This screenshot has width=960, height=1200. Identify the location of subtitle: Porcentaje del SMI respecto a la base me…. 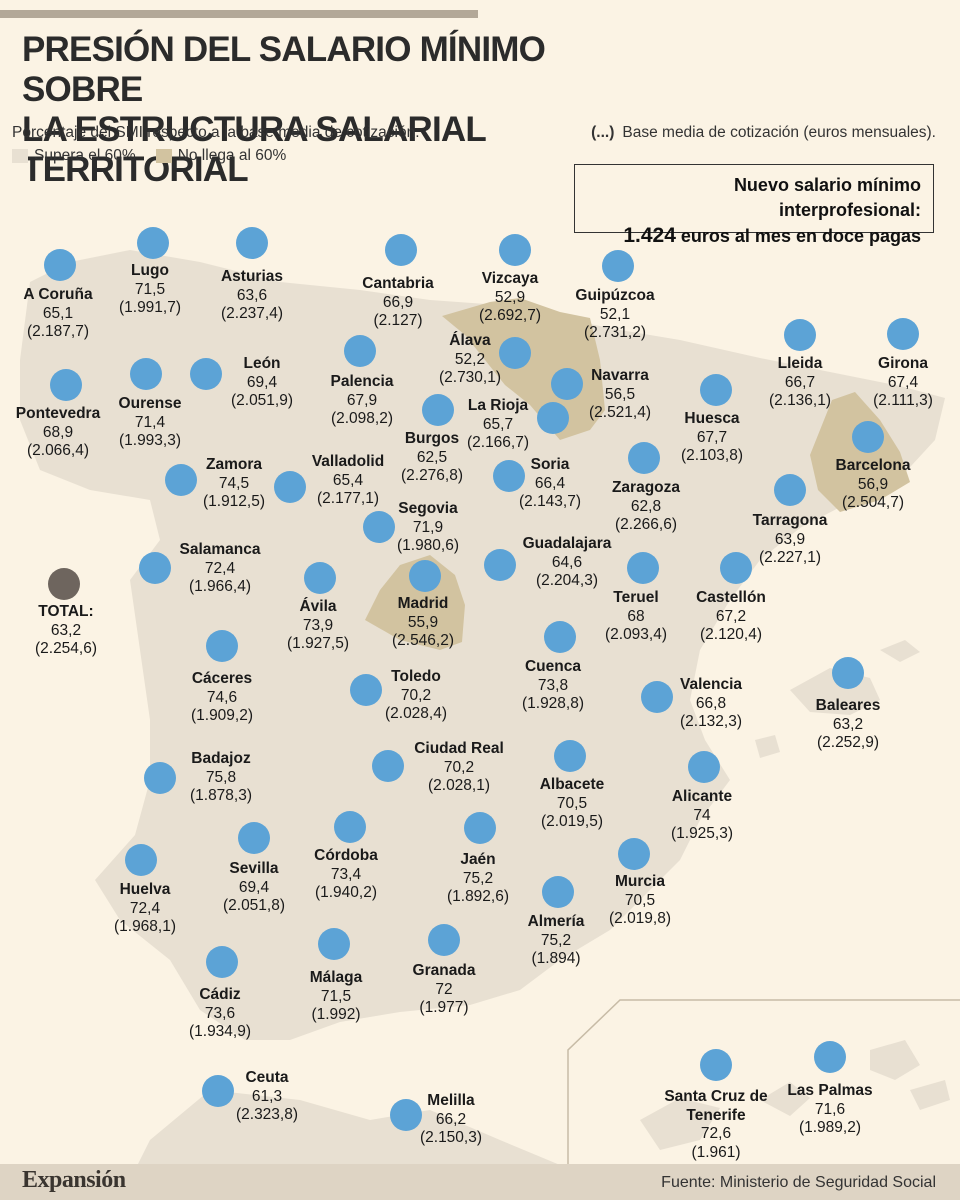
(216, 132).